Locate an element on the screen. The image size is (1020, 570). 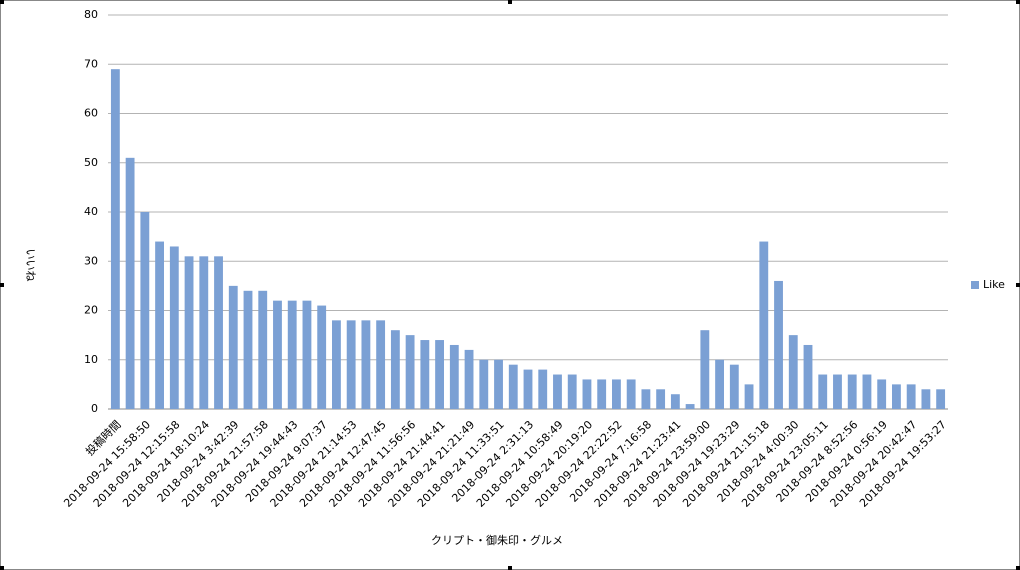
y-tick-label: 30 is located at coordinates (91, 260).